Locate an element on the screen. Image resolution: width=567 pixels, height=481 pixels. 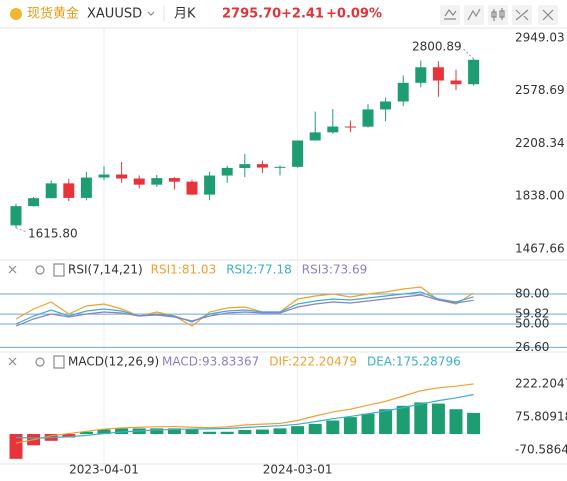
fullscreen-icon is located at coordinates (522, 15).